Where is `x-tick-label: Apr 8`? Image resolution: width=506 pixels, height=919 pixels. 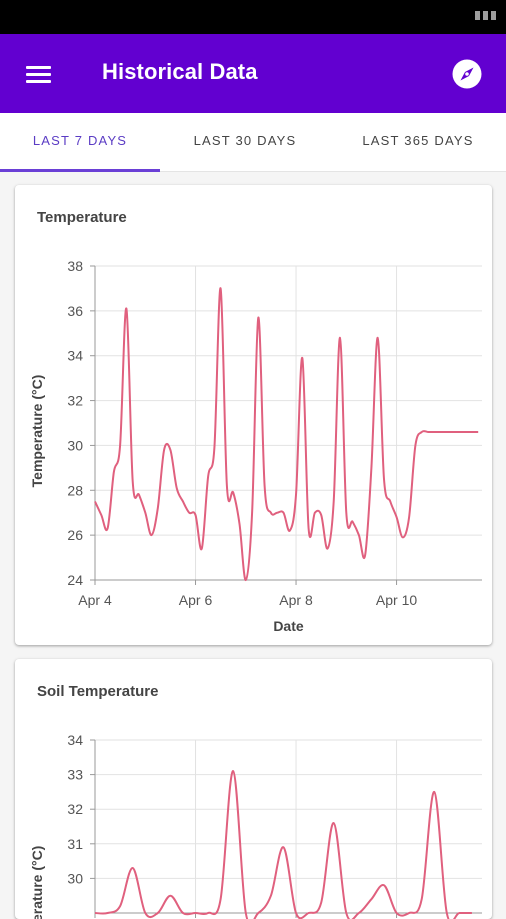
x-tick-label: Apr 8 is located at coordinates (296, 600).